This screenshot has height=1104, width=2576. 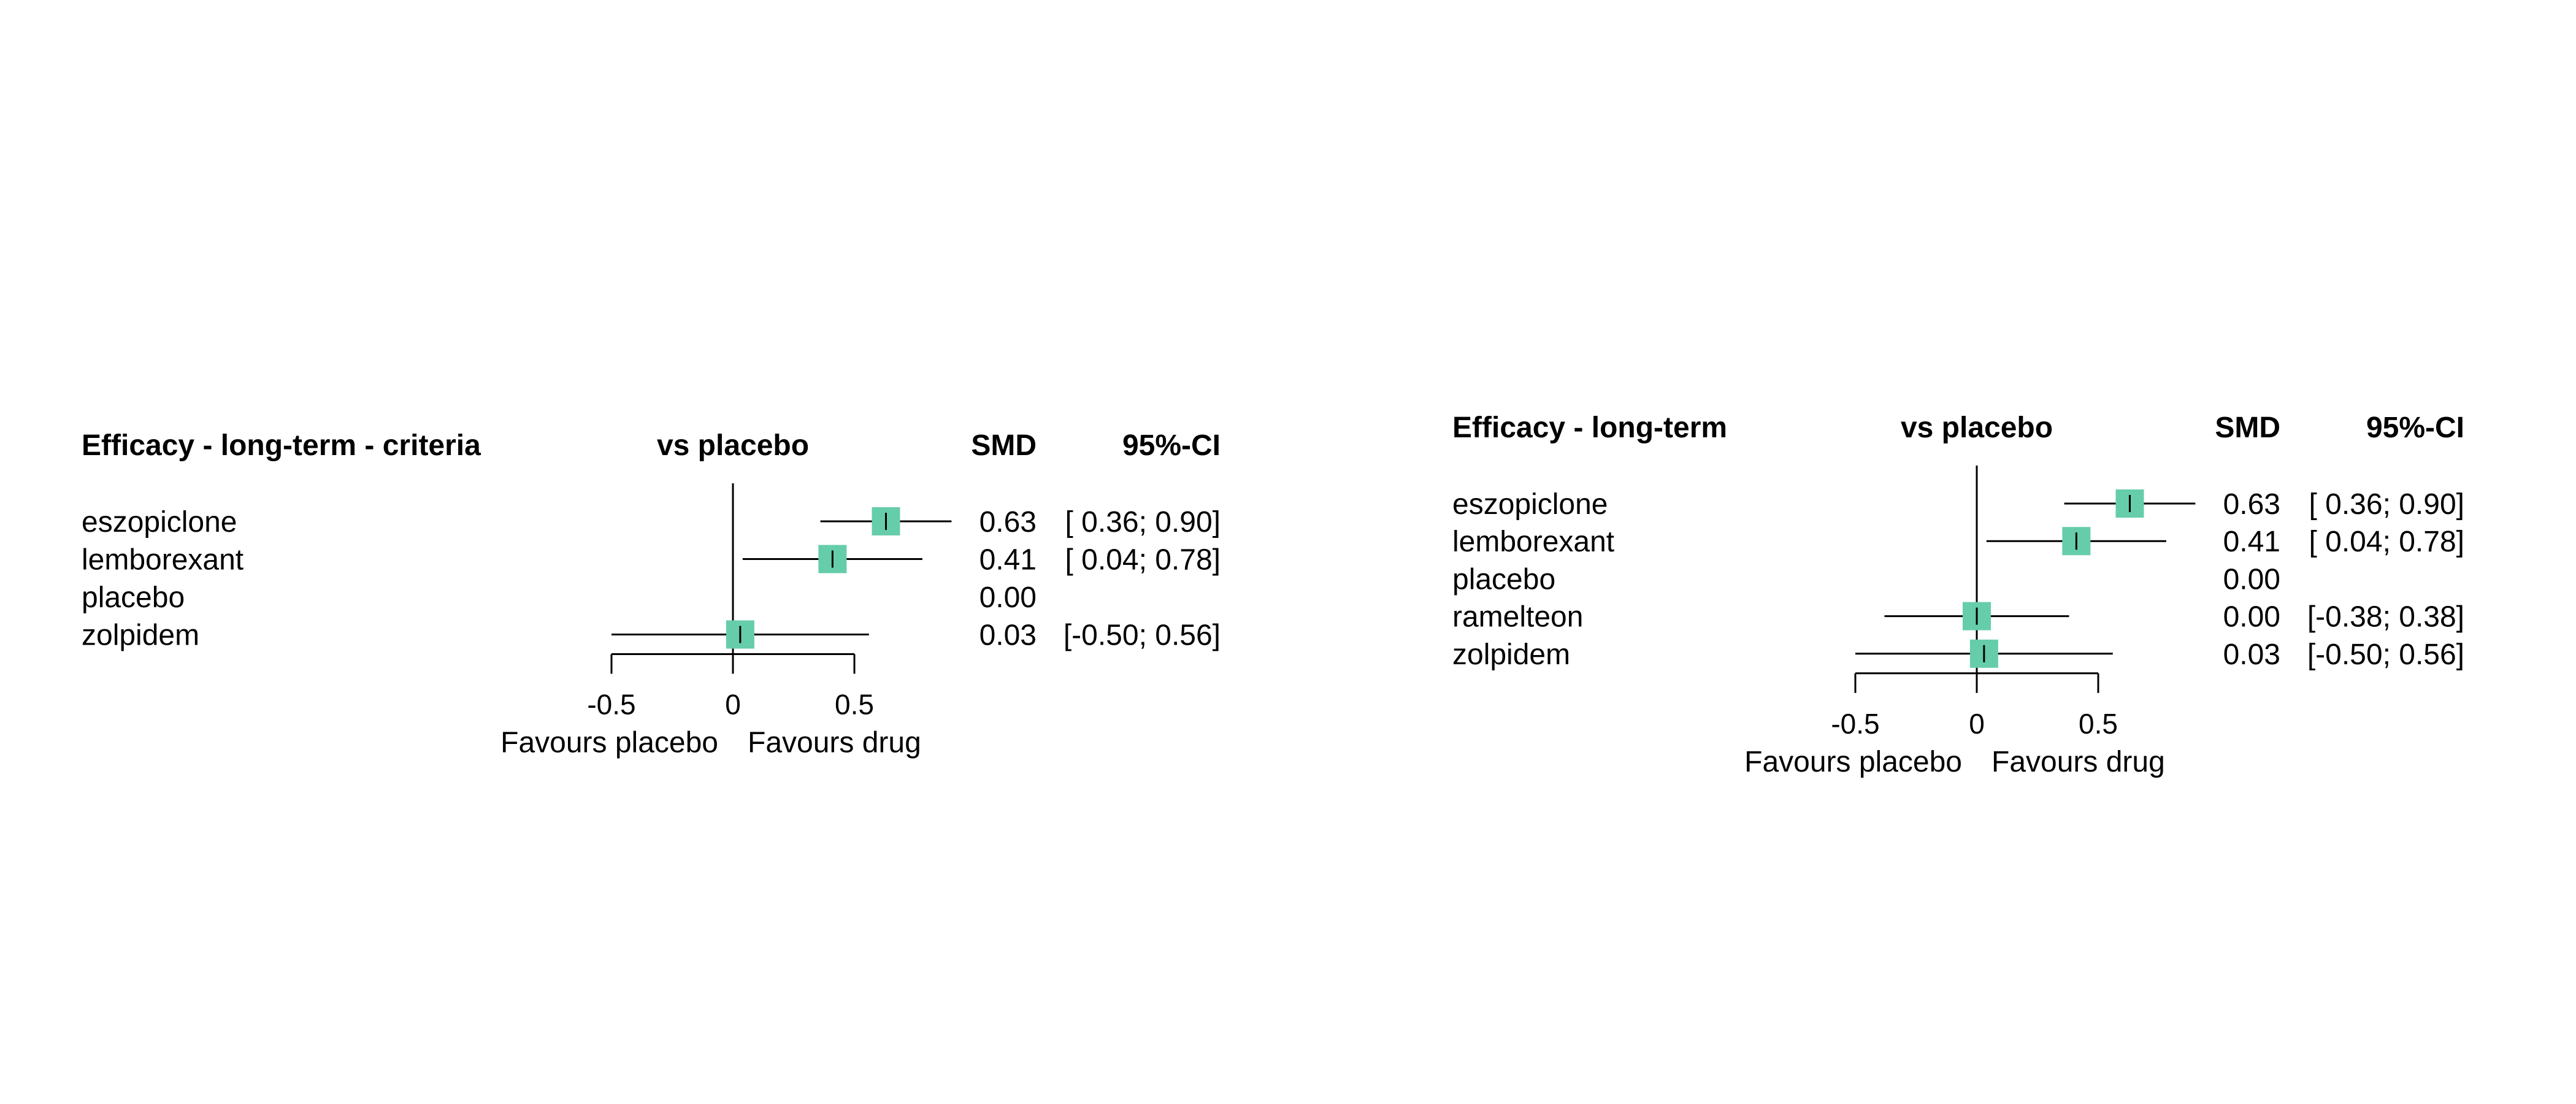 What do you see at coordinates (1589, 428) in the screenshot?
I see `plot-title: Efficacy - long-term` at bounding box center [1589, 428].